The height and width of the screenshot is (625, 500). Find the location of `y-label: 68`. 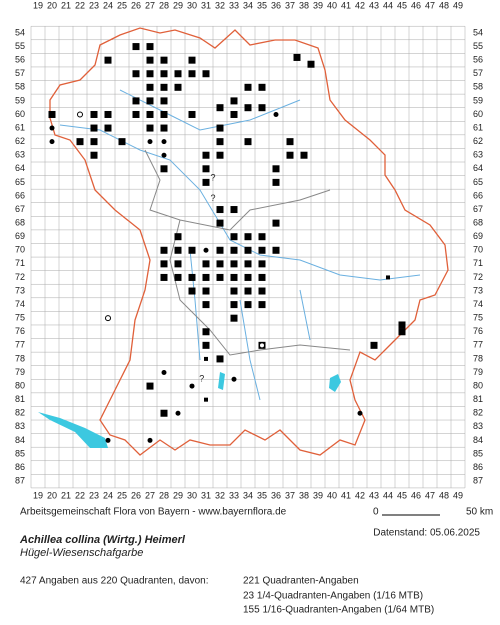

y-label: 68 is located at coordinates (20, 222).